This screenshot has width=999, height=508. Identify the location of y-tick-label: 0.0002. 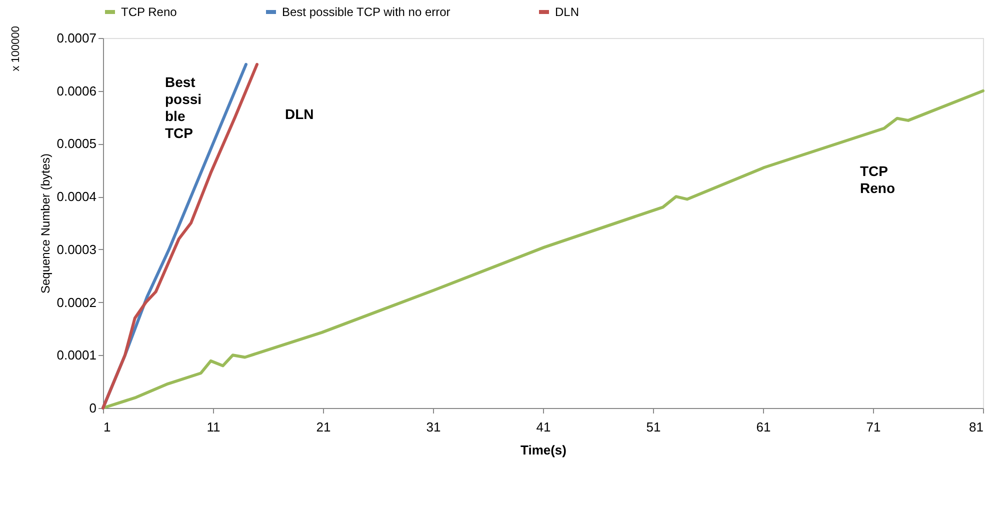
(76, 302).